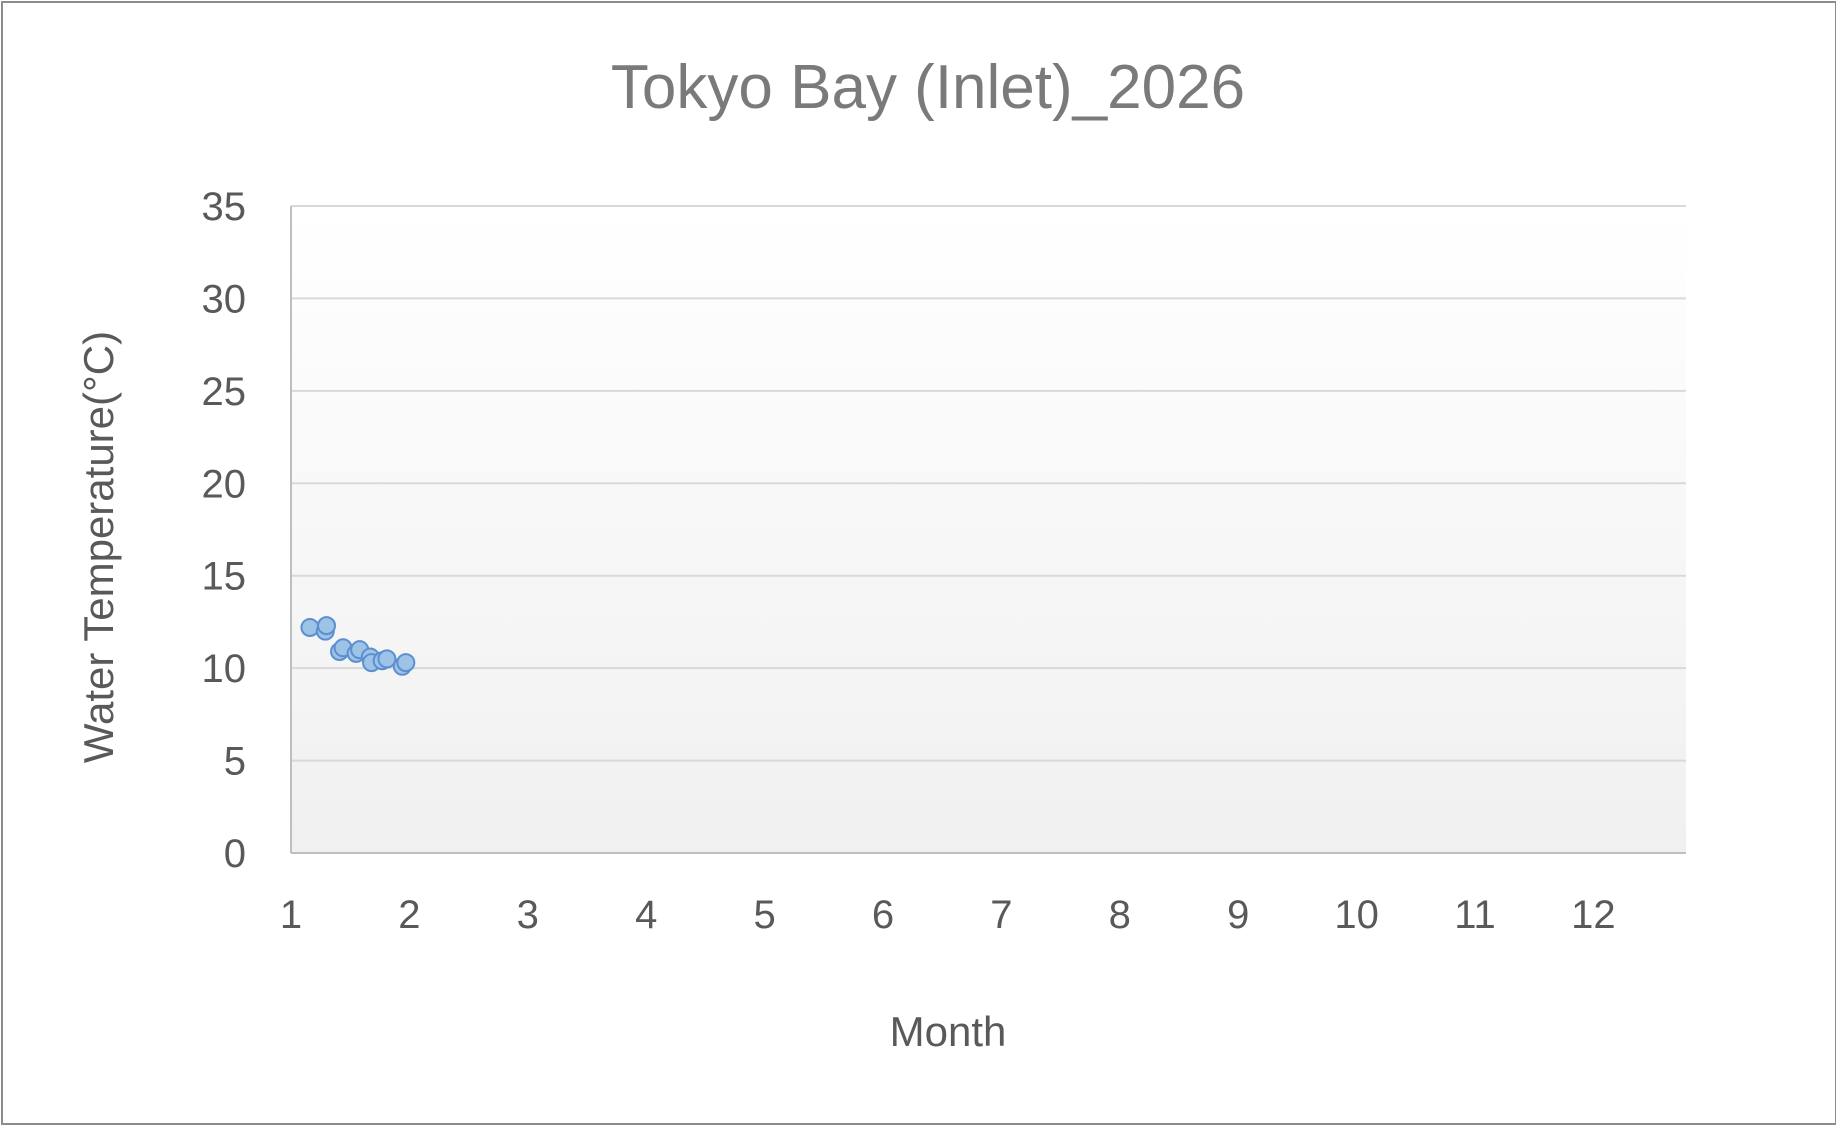  What do you see at coordinates (948, 915) in the screenshot?
I see `x-tick-labels: 1 2 3 4 5 6 7 8 9 10 11 12` at bounding box center [948, 915].